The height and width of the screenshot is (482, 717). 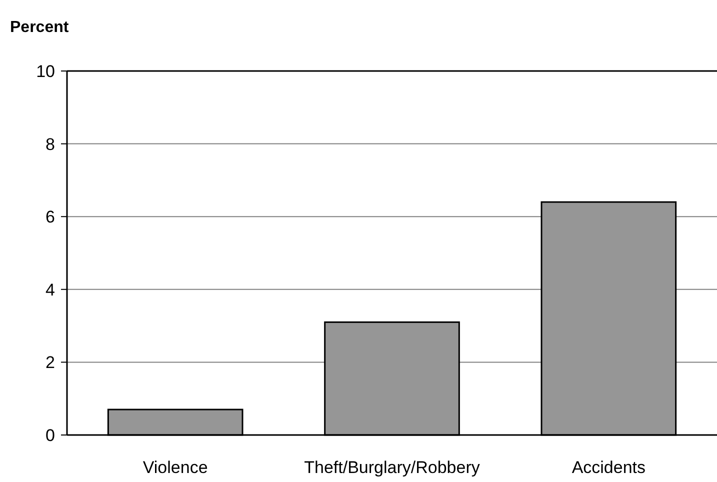 I want to click on y-tick-label: 4, so click(x=50, y=290).